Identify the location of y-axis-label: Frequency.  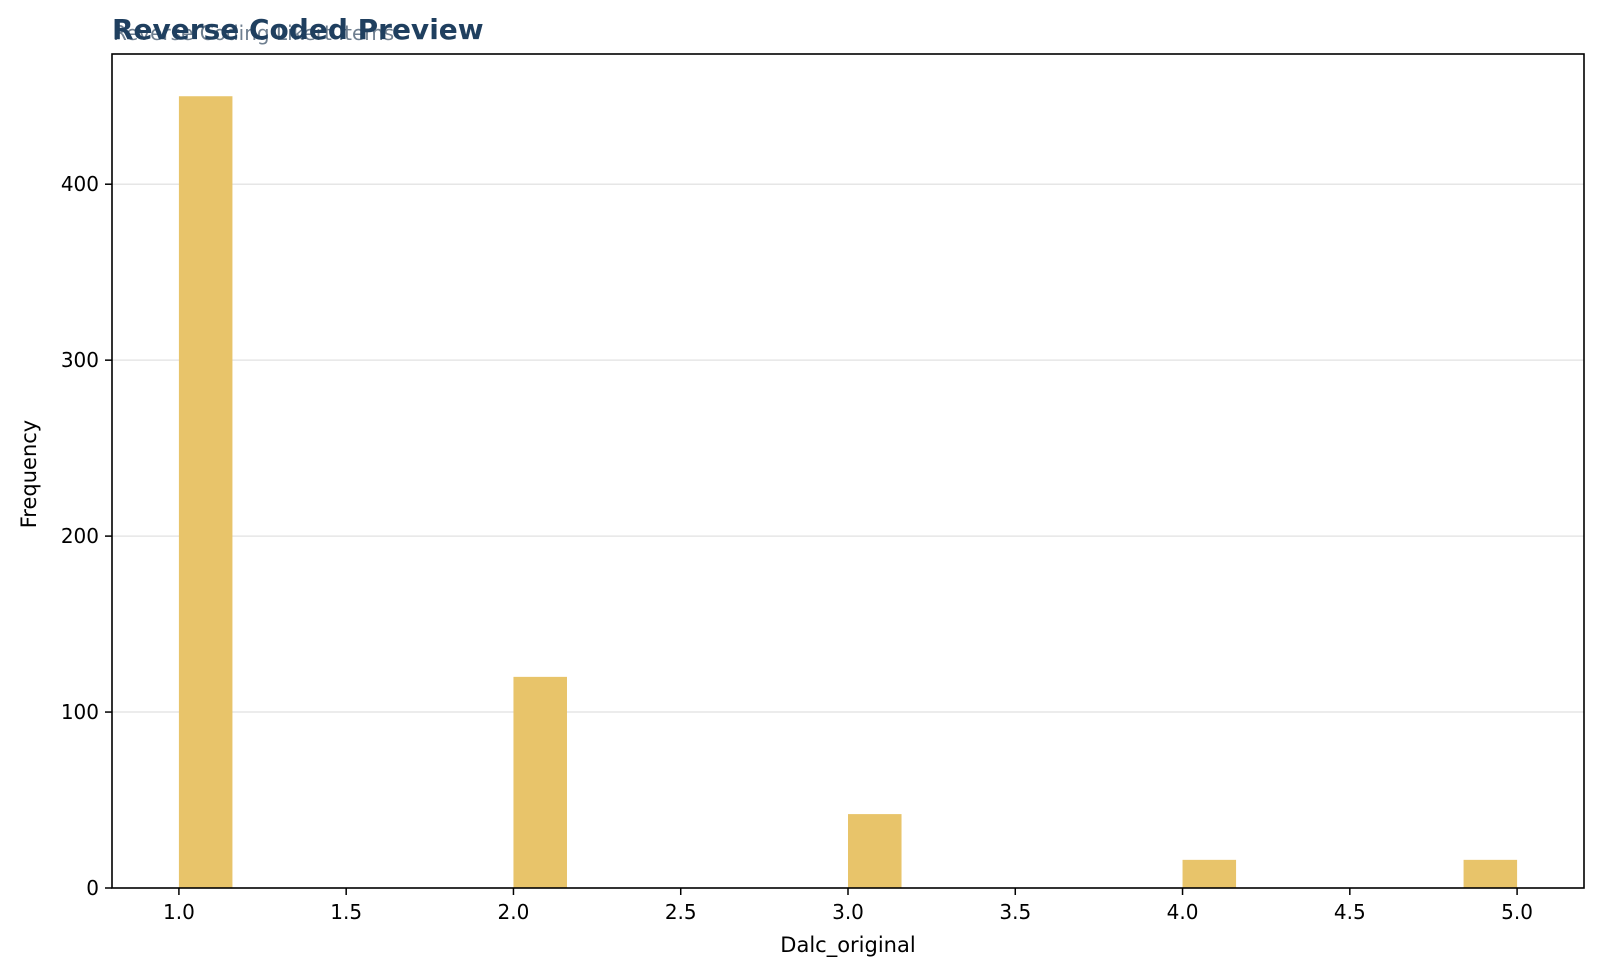
(29, 474).